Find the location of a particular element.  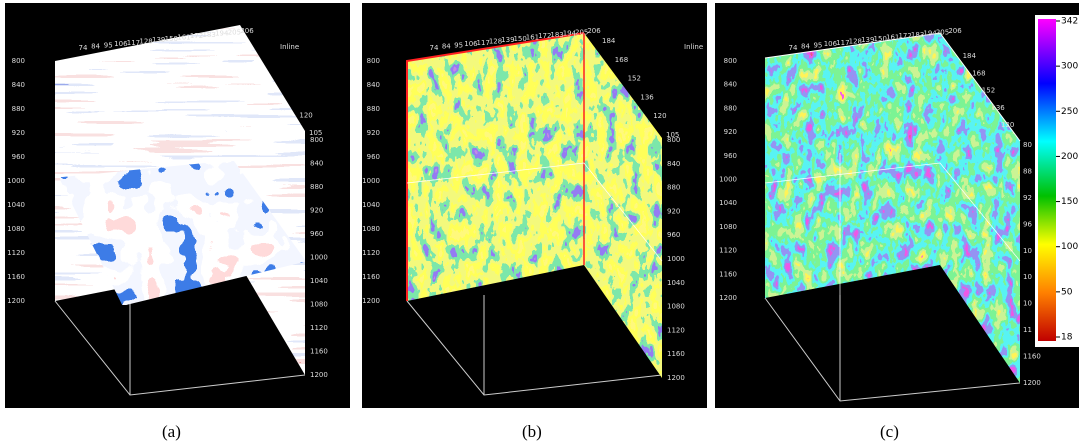

caption-a: (a) is located at coordinates (171, 431).